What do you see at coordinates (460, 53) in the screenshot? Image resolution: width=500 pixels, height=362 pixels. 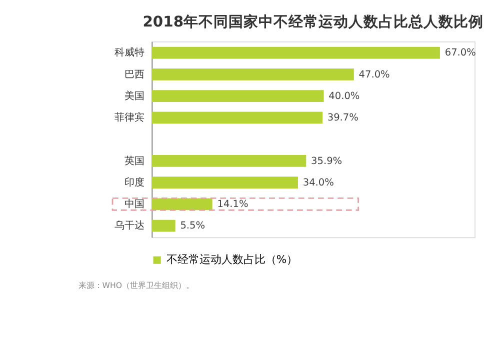 I see `data-label: 67.0%` at bounding box center [460, 53].